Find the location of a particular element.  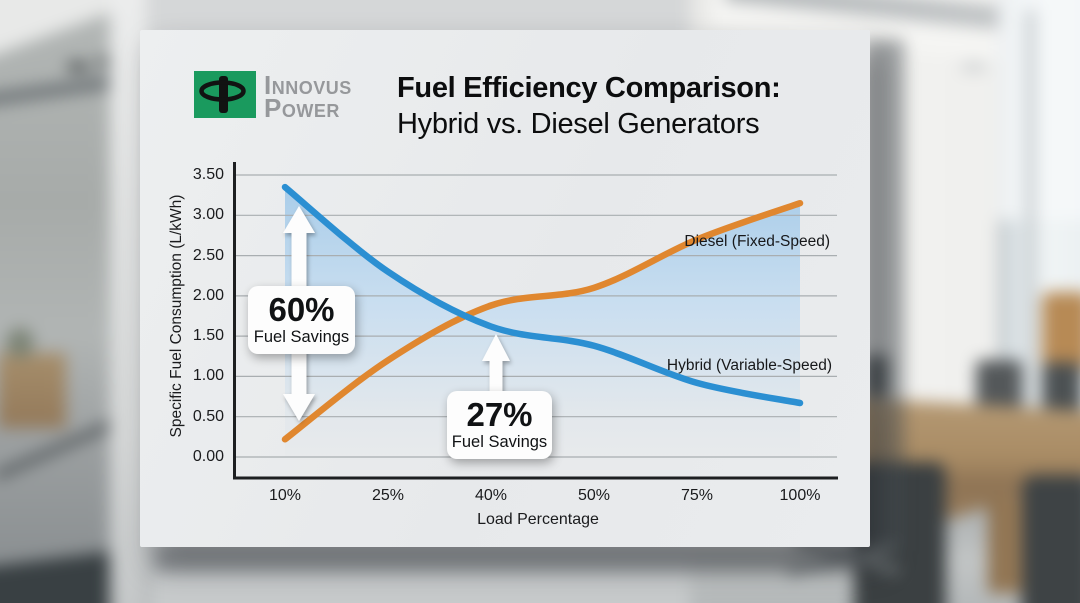

chart-title-line1: Fuel Efficiency Comparison: is located at coordinates (589, 88).